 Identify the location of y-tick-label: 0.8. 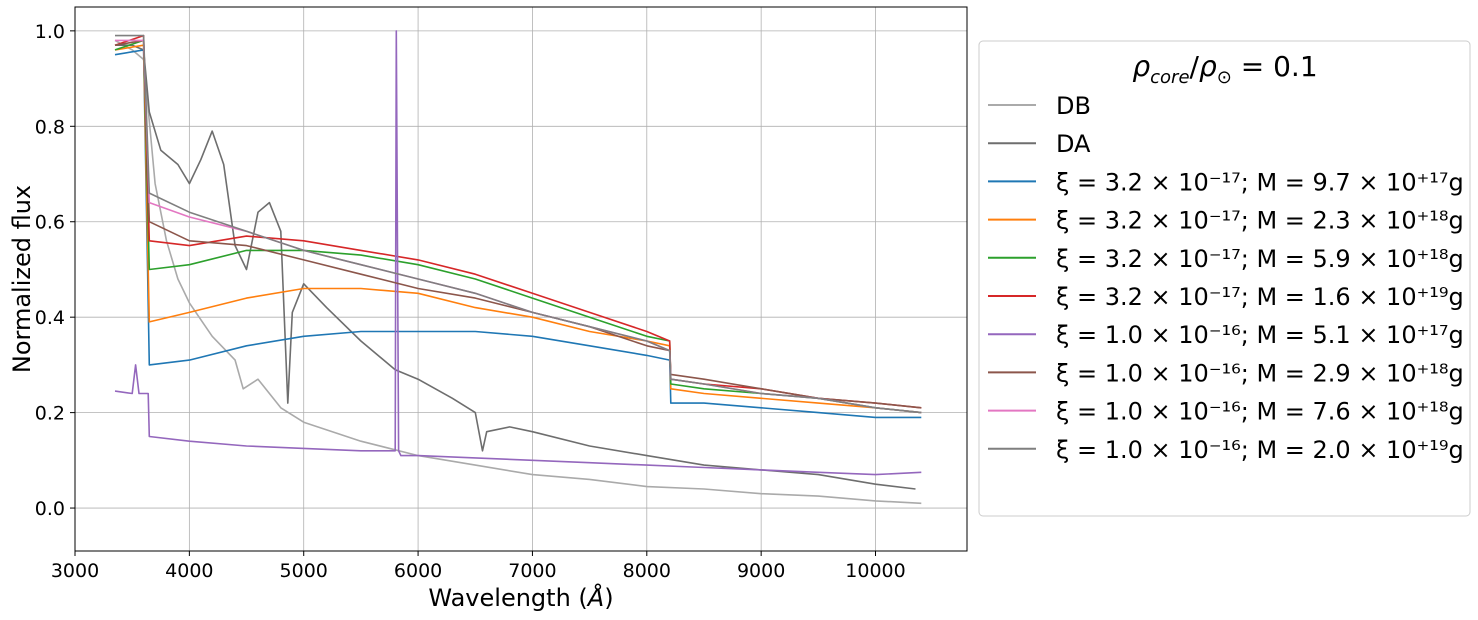
(50, 127).